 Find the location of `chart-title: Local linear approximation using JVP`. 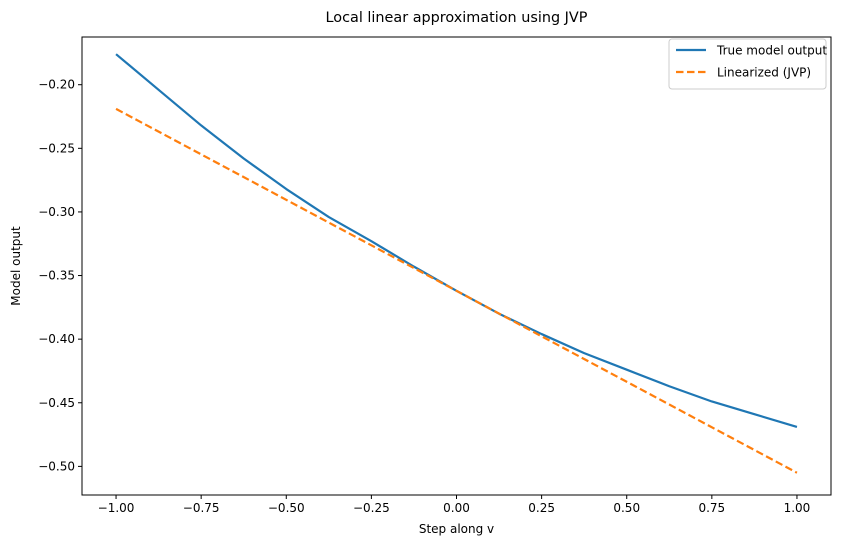

chart-title: Local linear approximation using JVP is located at coordinates (457, 18).